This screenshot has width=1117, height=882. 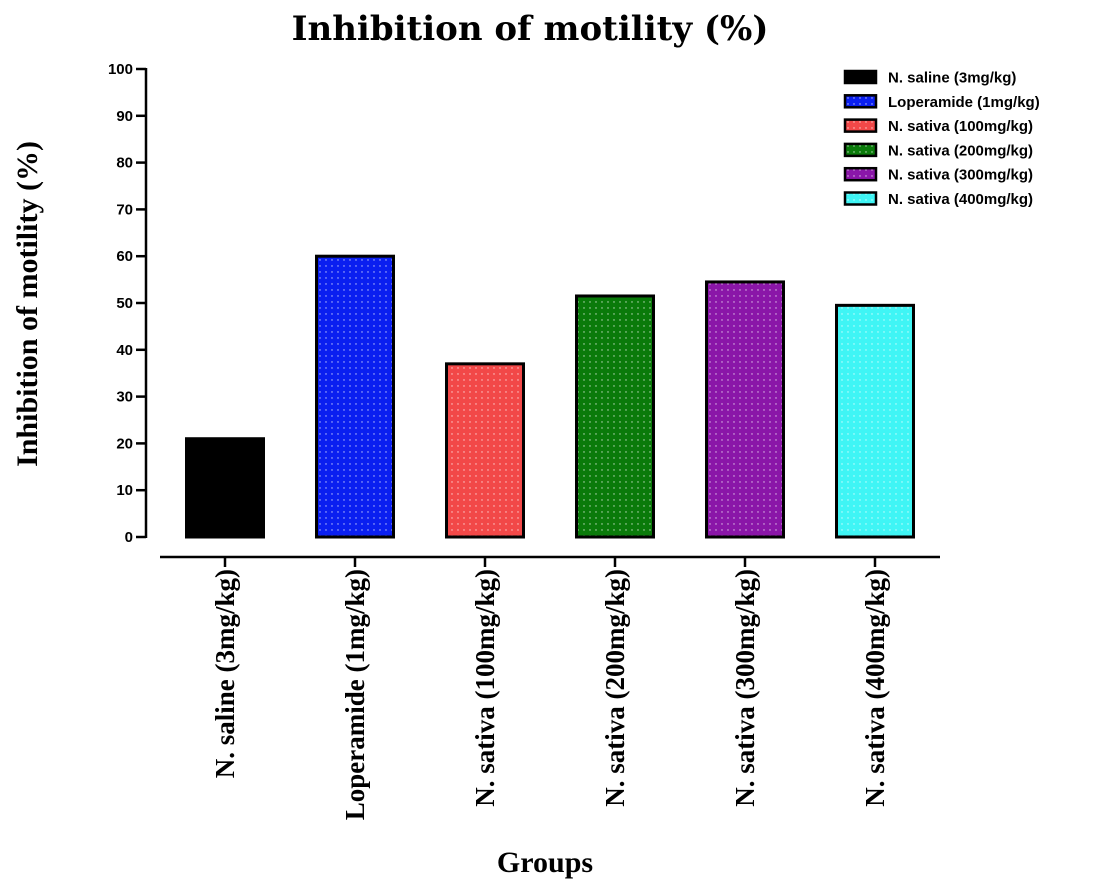 What do you see at coordinates (124, 163) in the screenshot?
I see `y-tick-label: 80` at bounding box center [124, 163].